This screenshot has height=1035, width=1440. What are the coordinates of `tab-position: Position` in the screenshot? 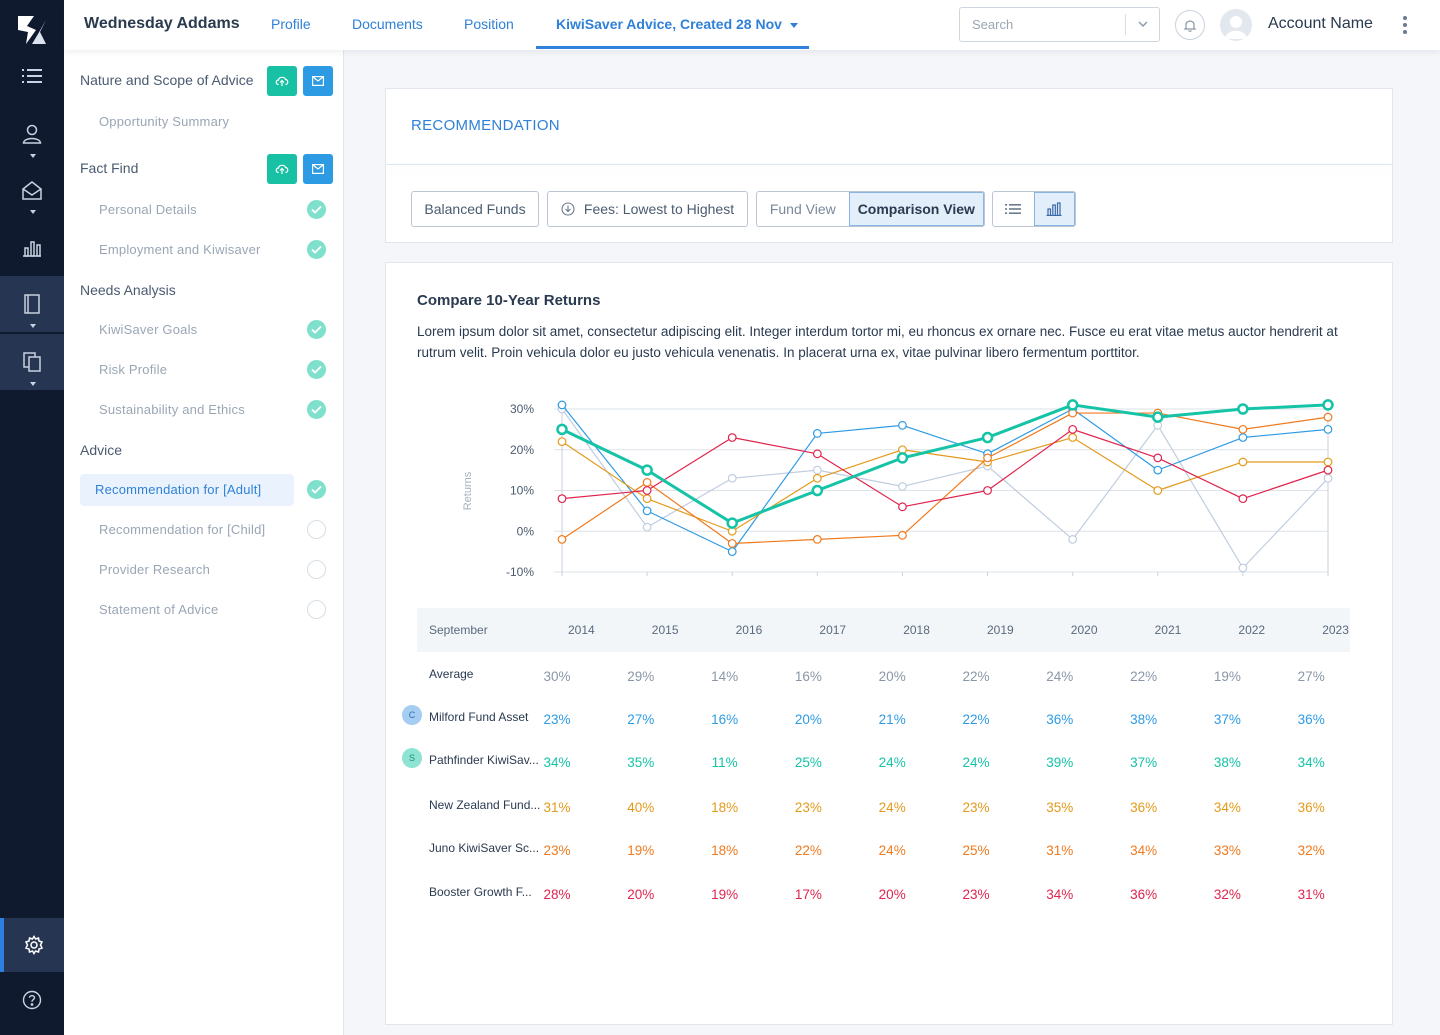 It's located at (489, 24).